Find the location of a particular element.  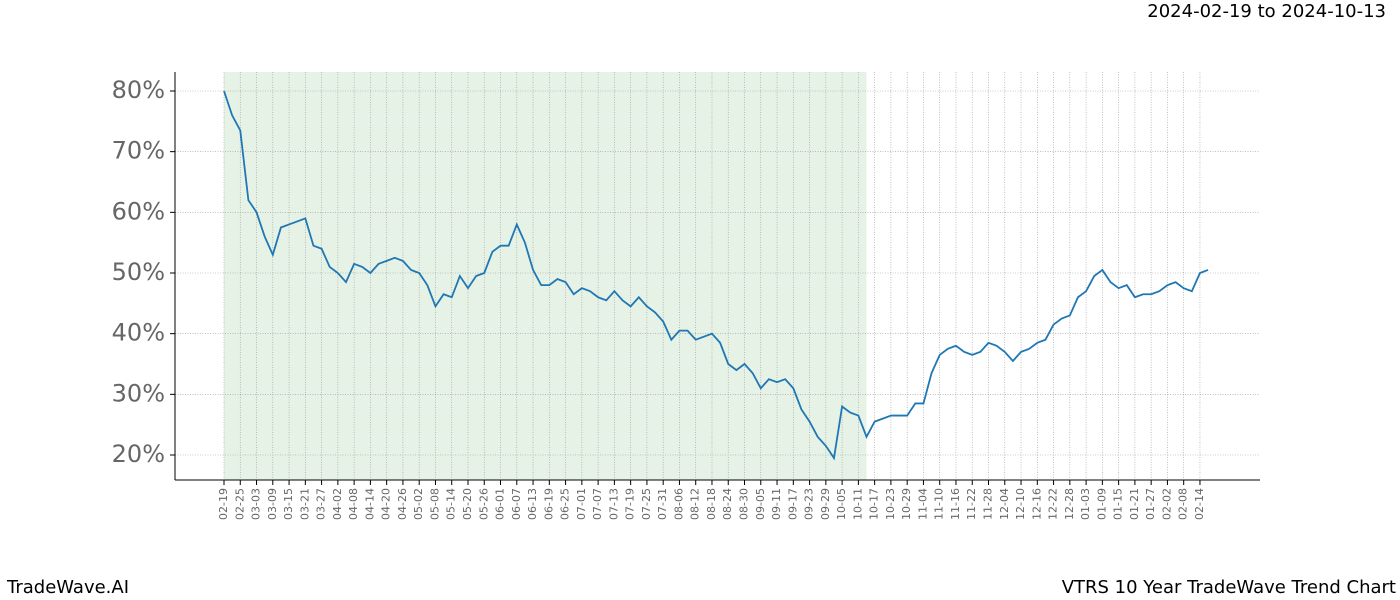

x-tick-label: 02-14 is located at coordinates (1199, 504).